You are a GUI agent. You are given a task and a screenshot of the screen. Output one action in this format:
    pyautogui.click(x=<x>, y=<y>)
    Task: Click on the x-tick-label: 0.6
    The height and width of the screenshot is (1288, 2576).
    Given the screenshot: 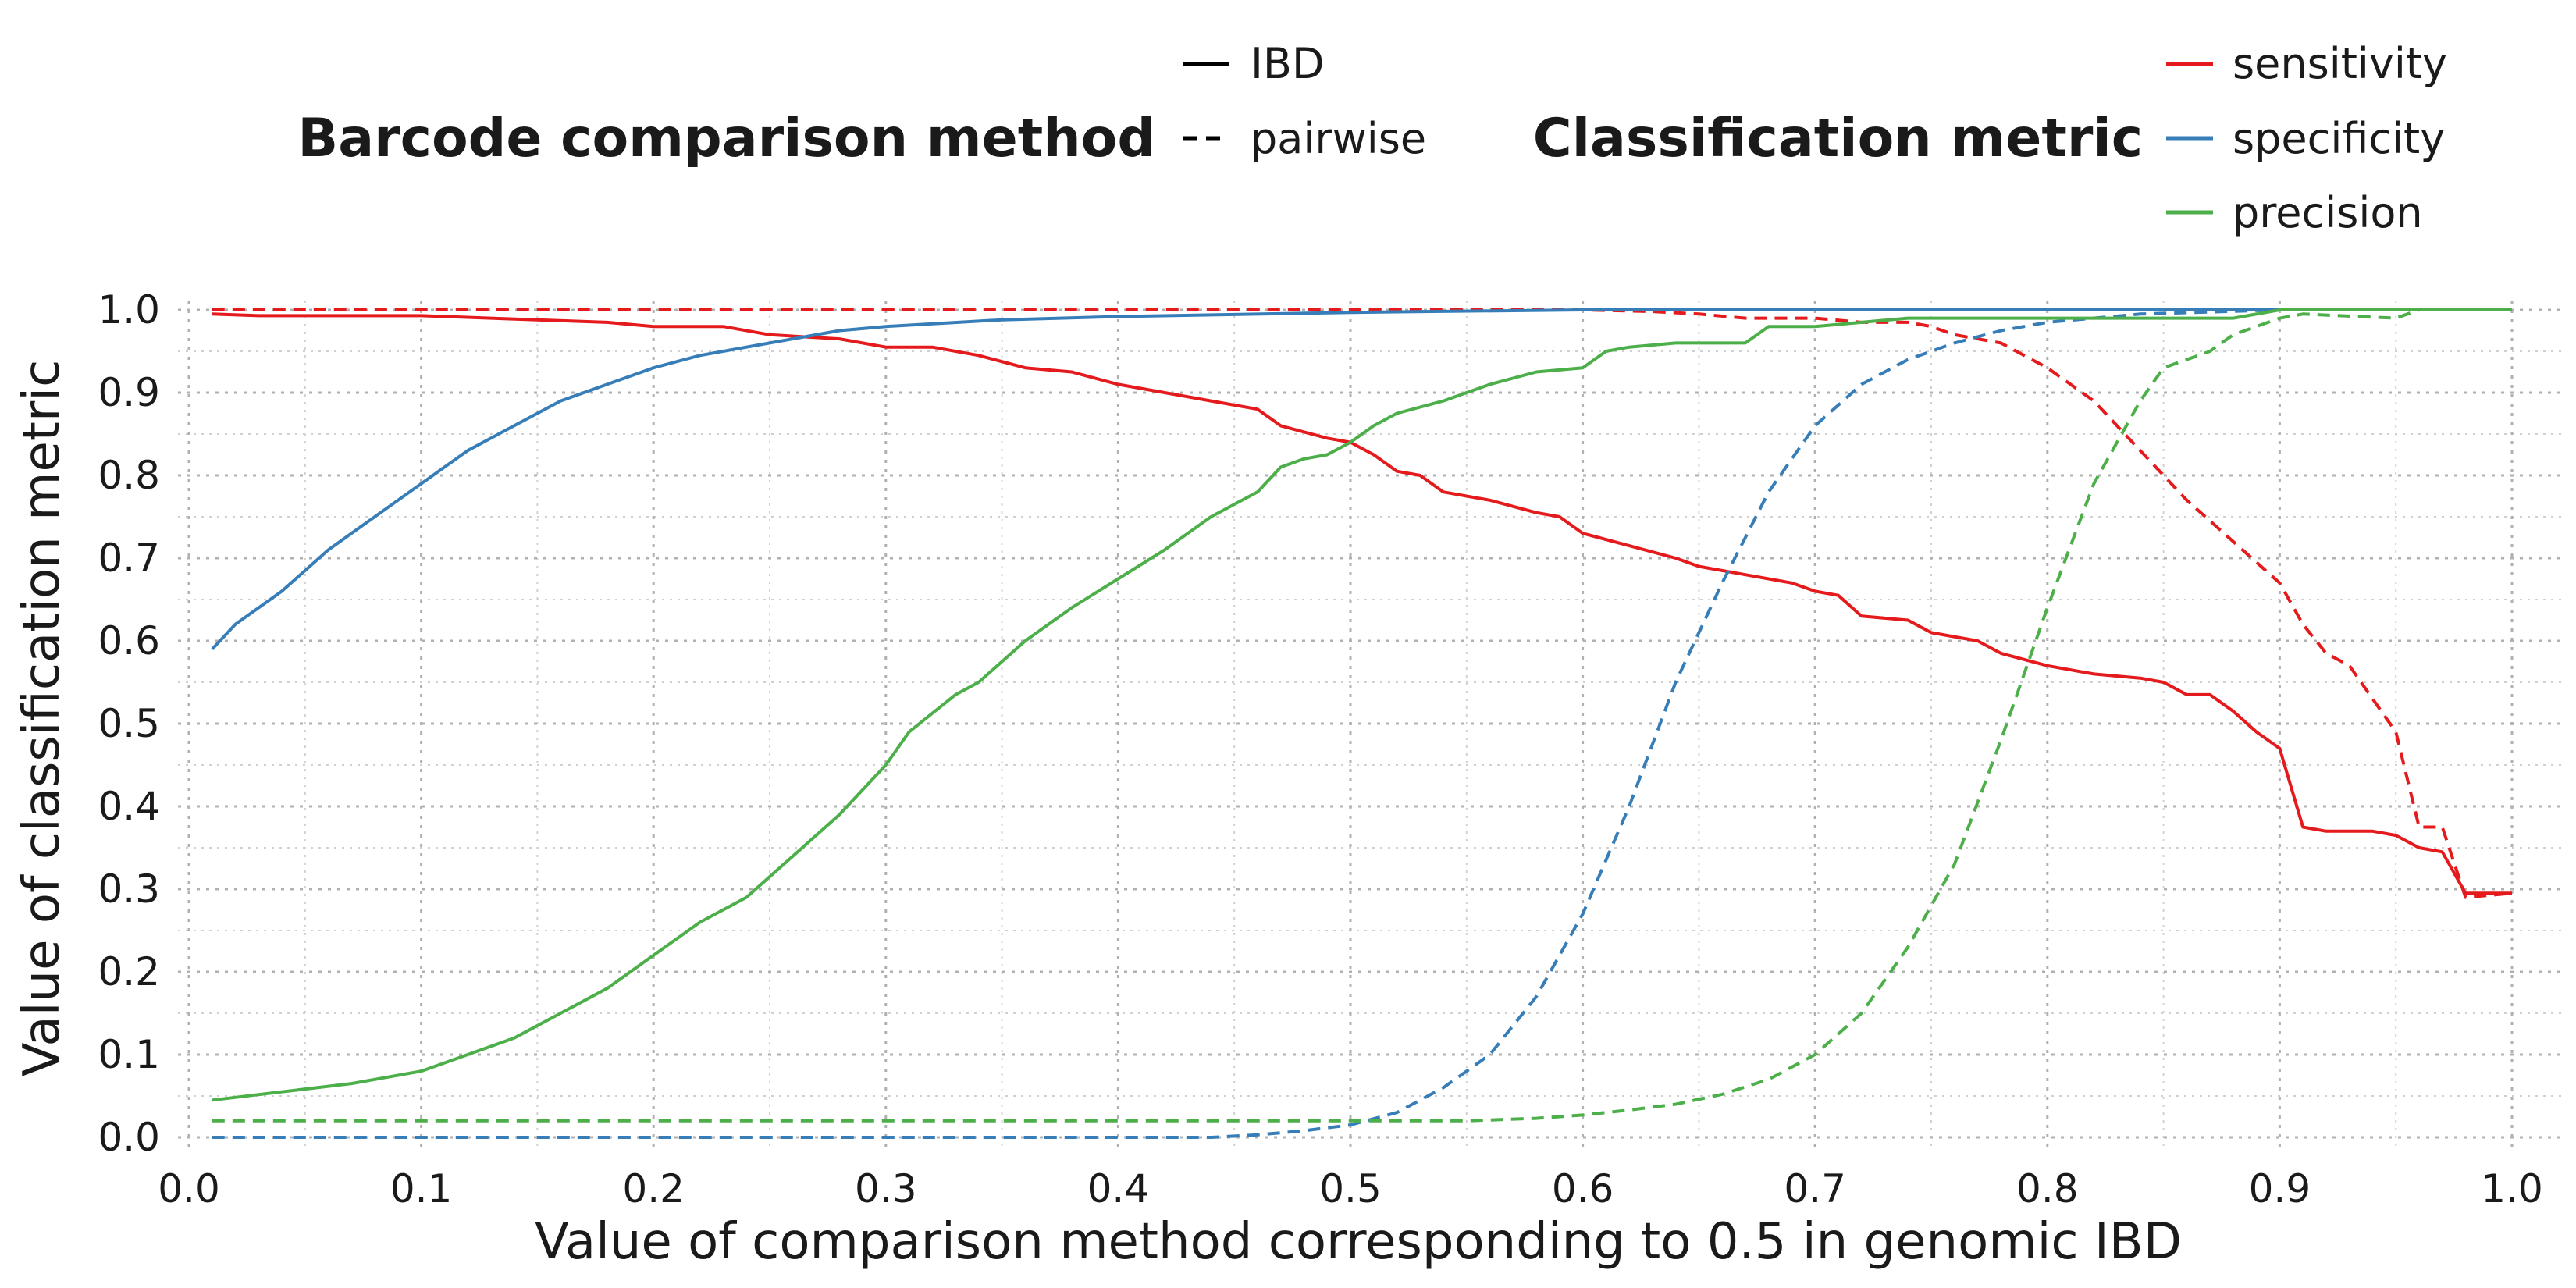 What is the action you would take?
    pyautogui.click(x=1583, y=1189)
    